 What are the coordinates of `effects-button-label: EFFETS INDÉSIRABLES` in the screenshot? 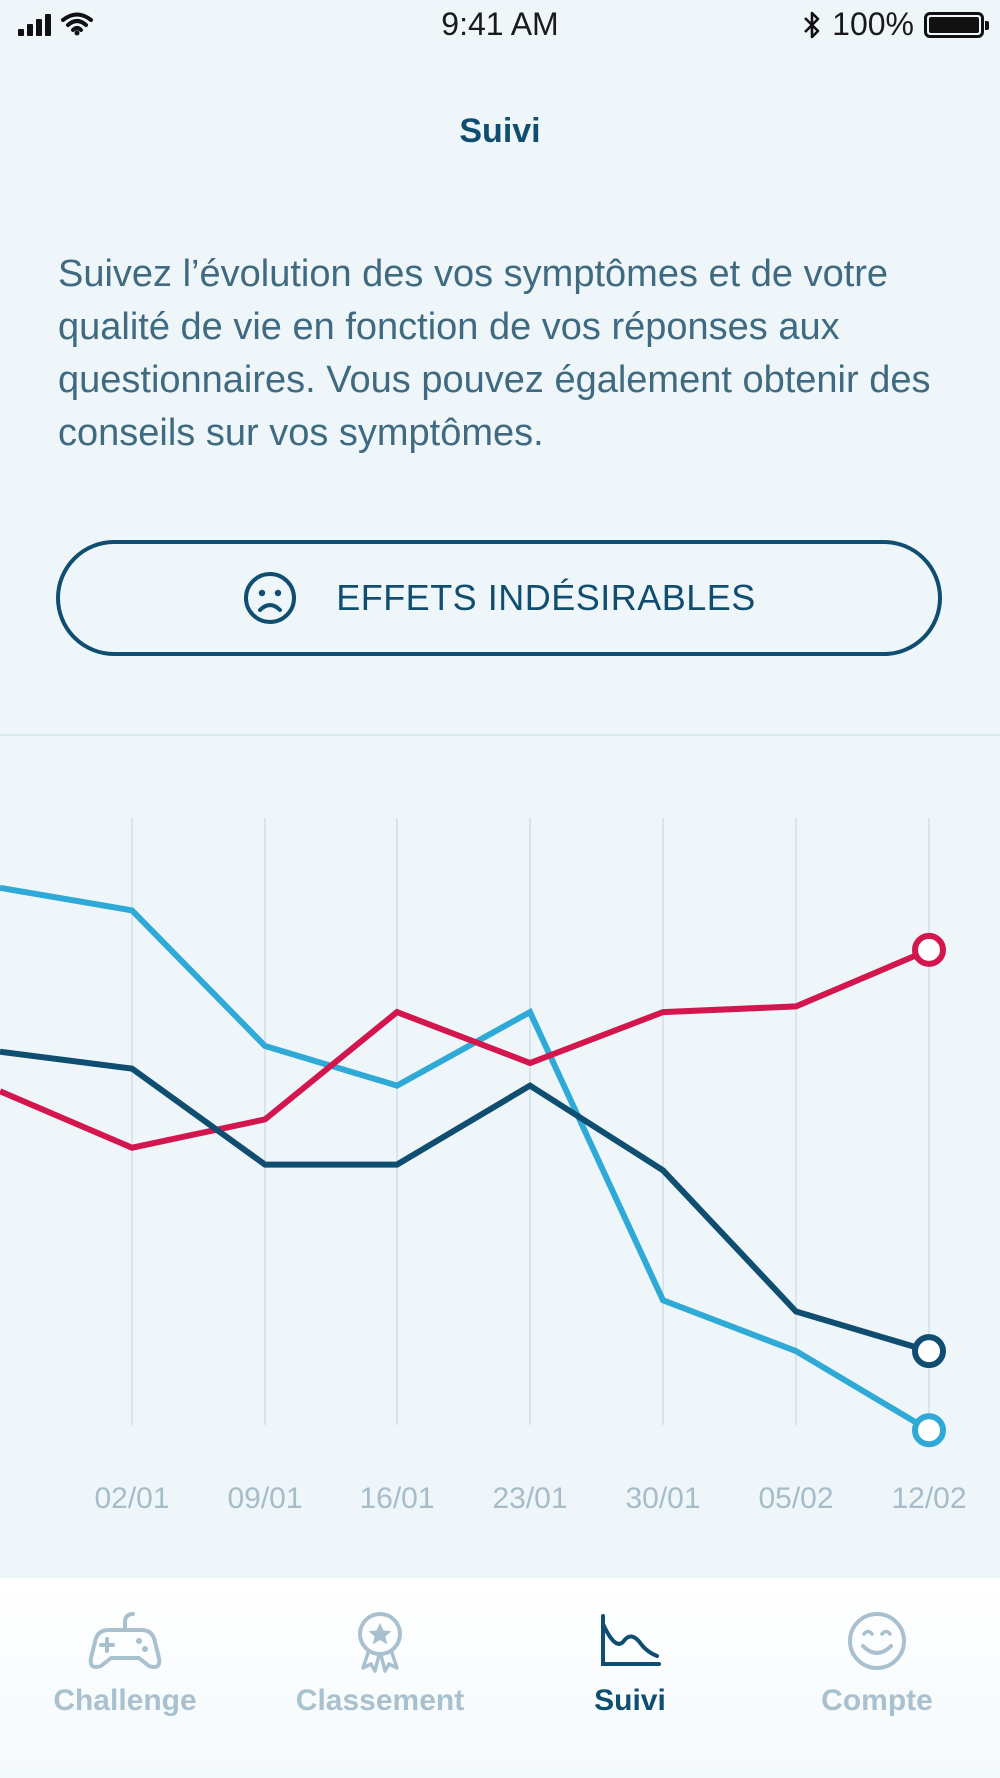 It's located at (546, 597).